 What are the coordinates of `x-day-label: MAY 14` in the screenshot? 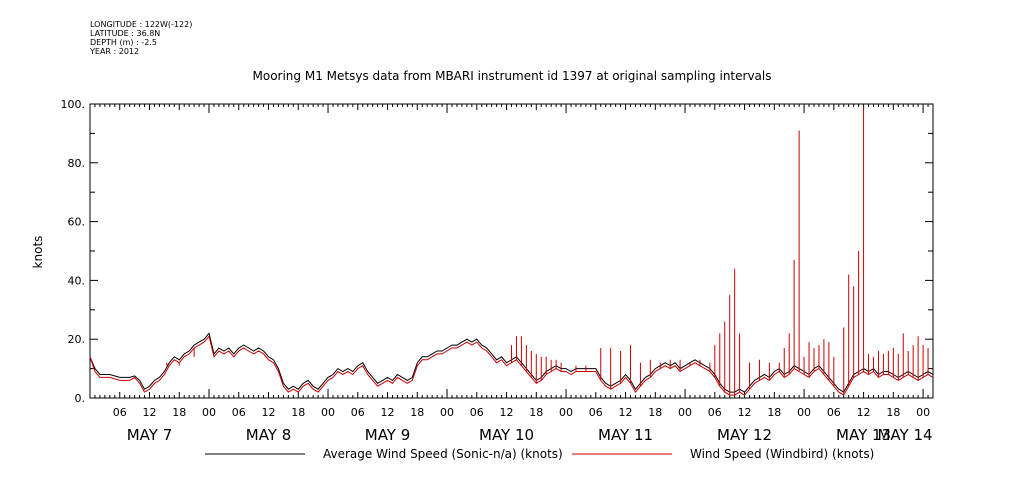 It's located at (904, 435).